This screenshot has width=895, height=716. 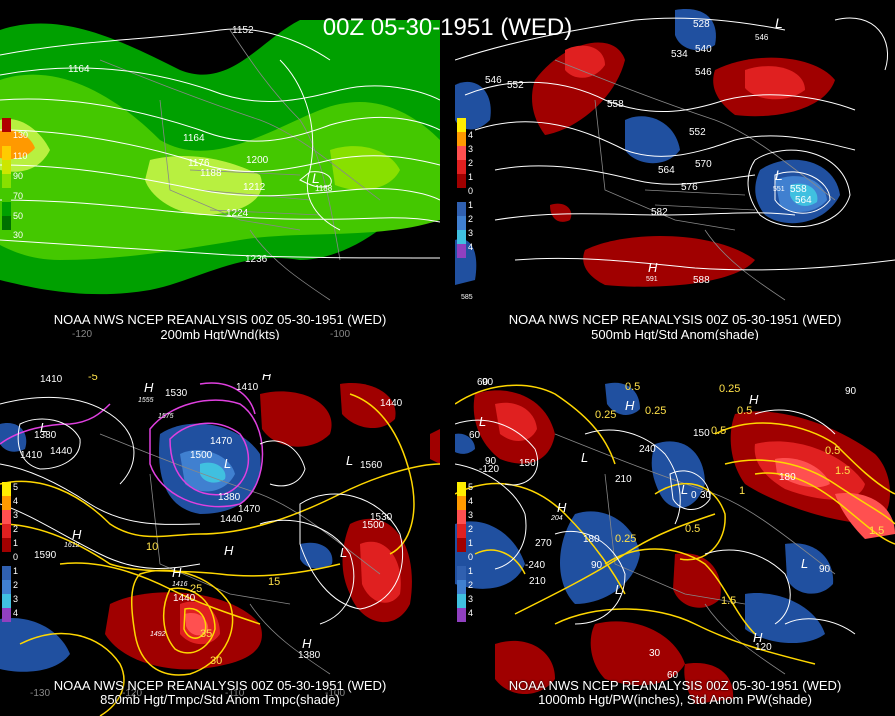 I want to click on contour-label: 120, so click(x=763, y=647).